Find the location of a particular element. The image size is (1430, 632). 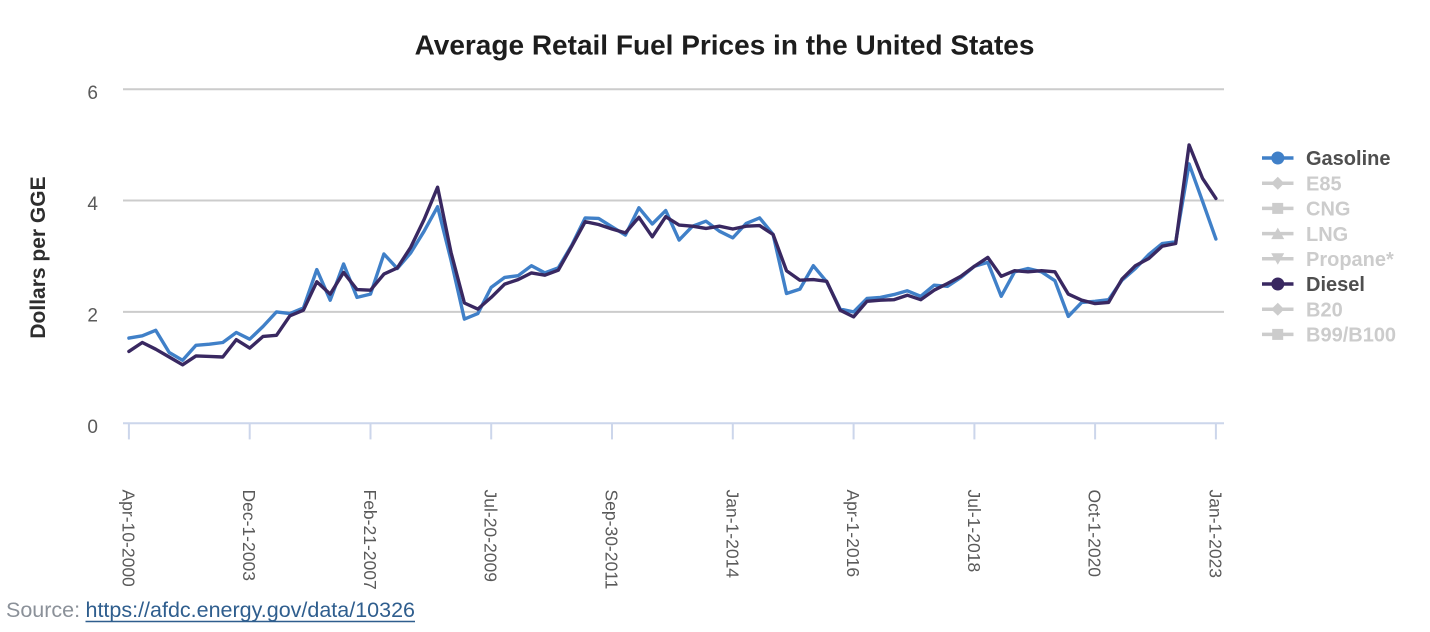

svg-text: Jan-1-2014 is located at coordinates (732, 534).